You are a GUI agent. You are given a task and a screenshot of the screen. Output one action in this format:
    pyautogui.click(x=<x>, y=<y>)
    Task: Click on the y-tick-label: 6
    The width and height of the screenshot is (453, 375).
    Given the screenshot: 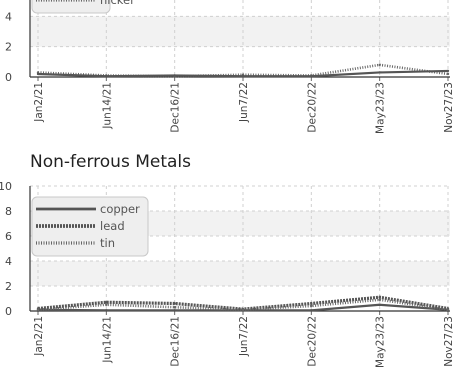 What is the action you would take?
    pyautogui.click(x=8, y=236)
    